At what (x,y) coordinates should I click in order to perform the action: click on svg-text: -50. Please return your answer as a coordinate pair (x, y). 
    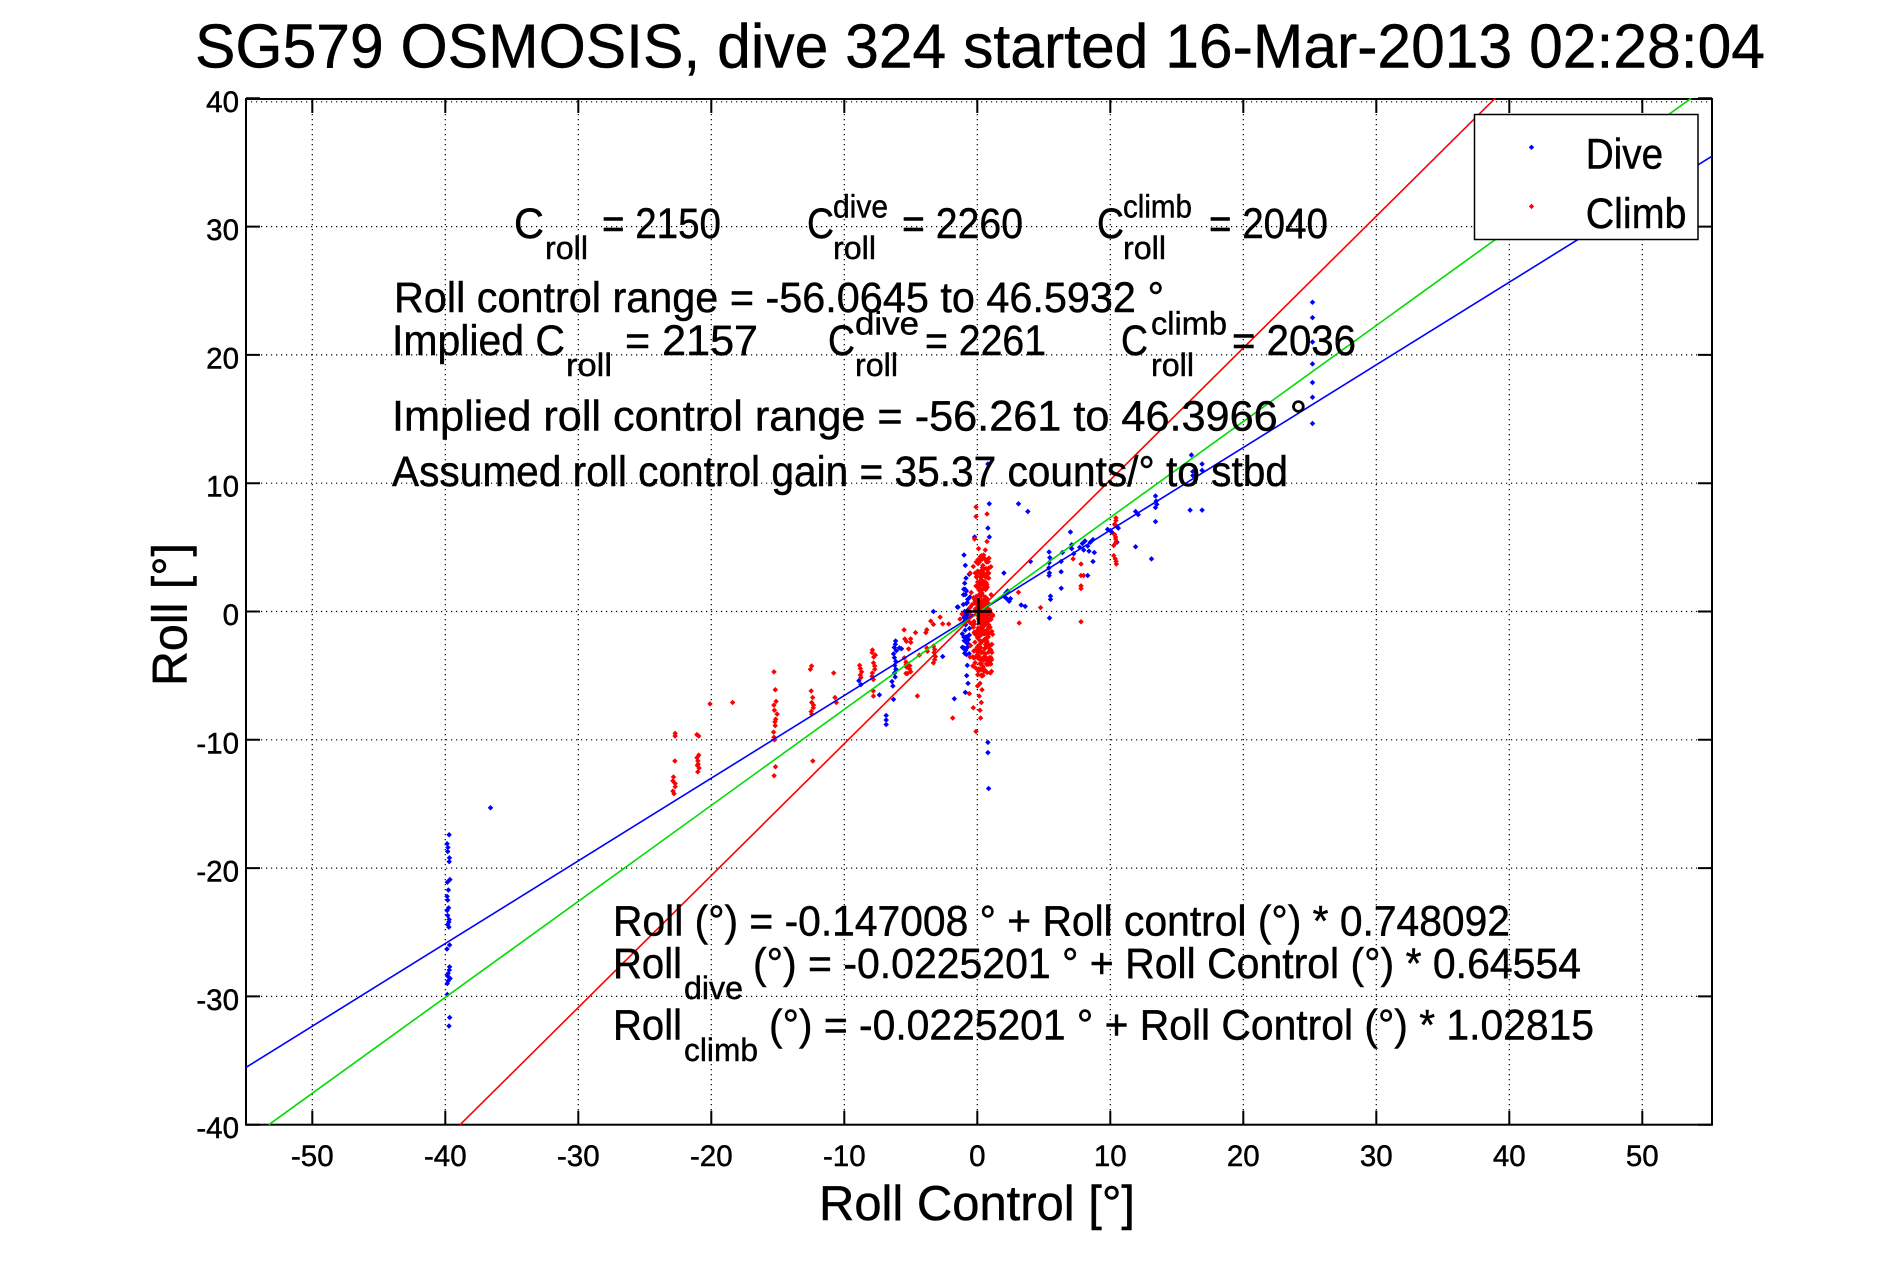
    Looking at the image, I should click on (312, 1156).